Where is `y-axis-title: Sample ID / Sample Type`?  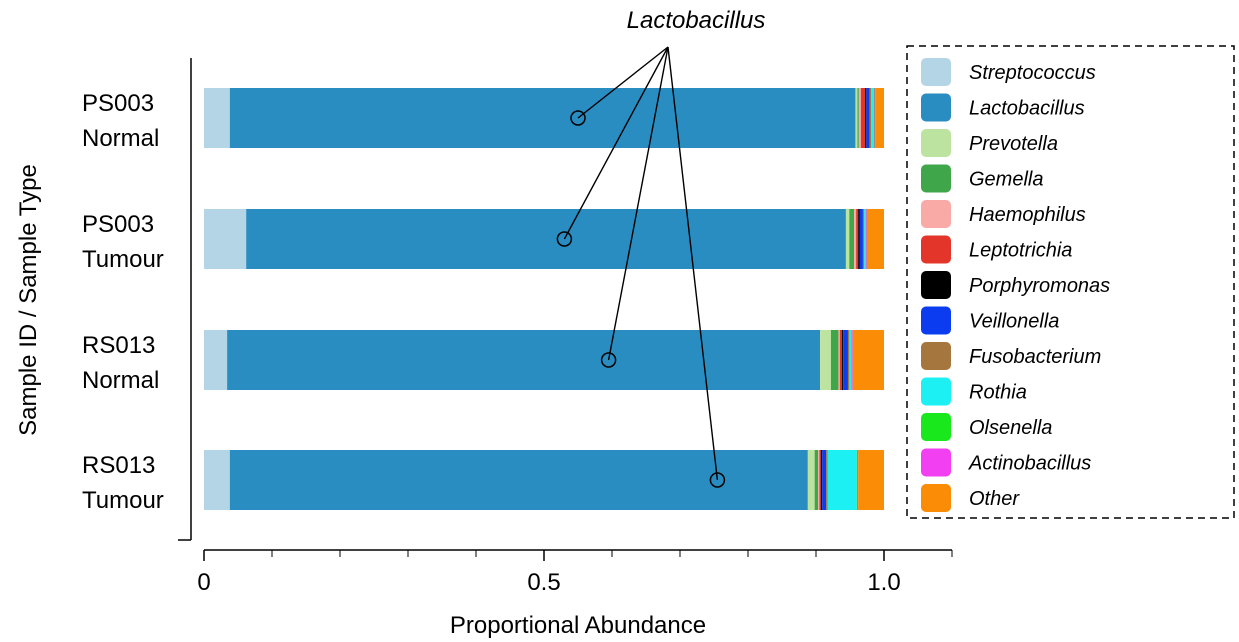 y-axis-title: Sample ID / Sample Type is located at coordinates (28, 300).